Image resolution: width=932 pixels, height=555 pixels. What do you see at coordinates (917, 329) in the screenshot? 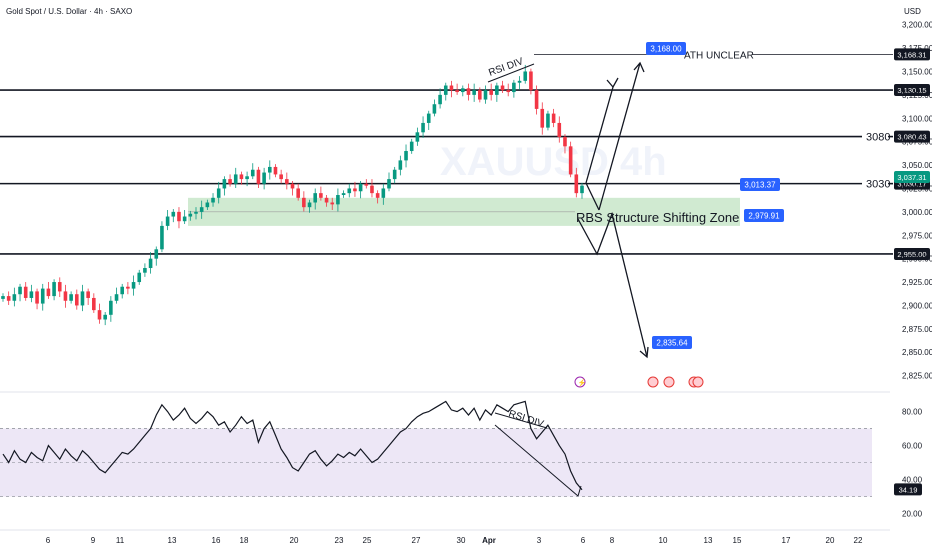
I see `price-tick-label: 2,875.00` at bounding box center [917, 329].